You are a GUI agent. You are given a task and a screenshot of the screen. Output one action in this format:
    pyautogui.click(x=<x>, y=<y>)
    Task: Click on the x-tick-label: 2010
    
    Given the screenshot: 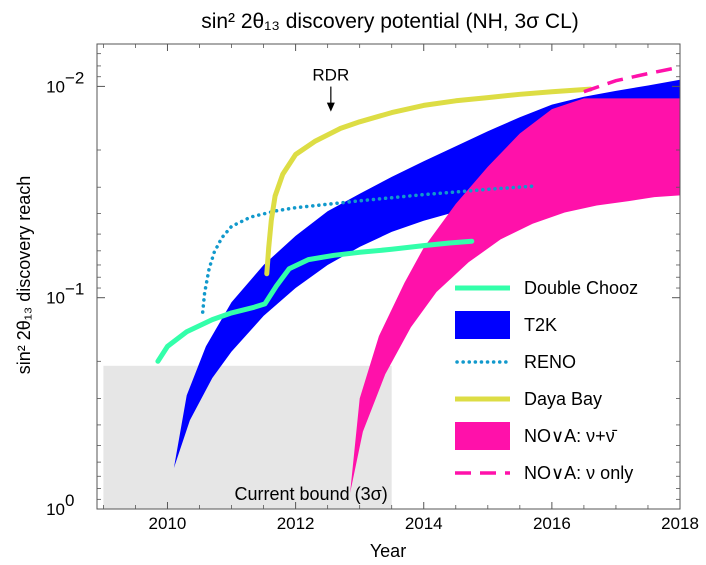 What is the action you would take?
    pyautogui.click(x=168, y=523)
    